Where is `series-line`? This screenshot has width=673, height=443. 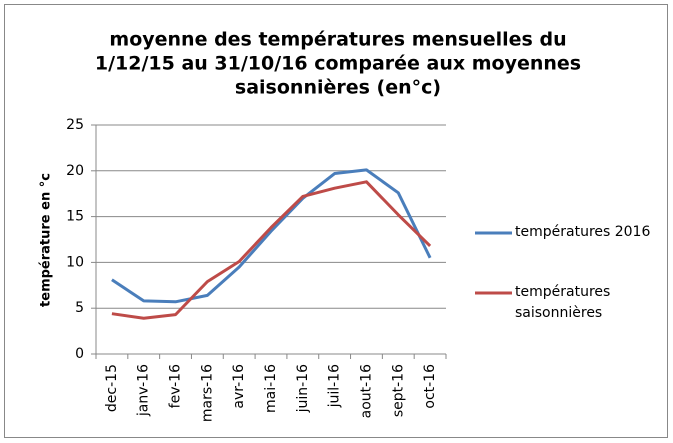 series-line is located at coordinates (271, 236).